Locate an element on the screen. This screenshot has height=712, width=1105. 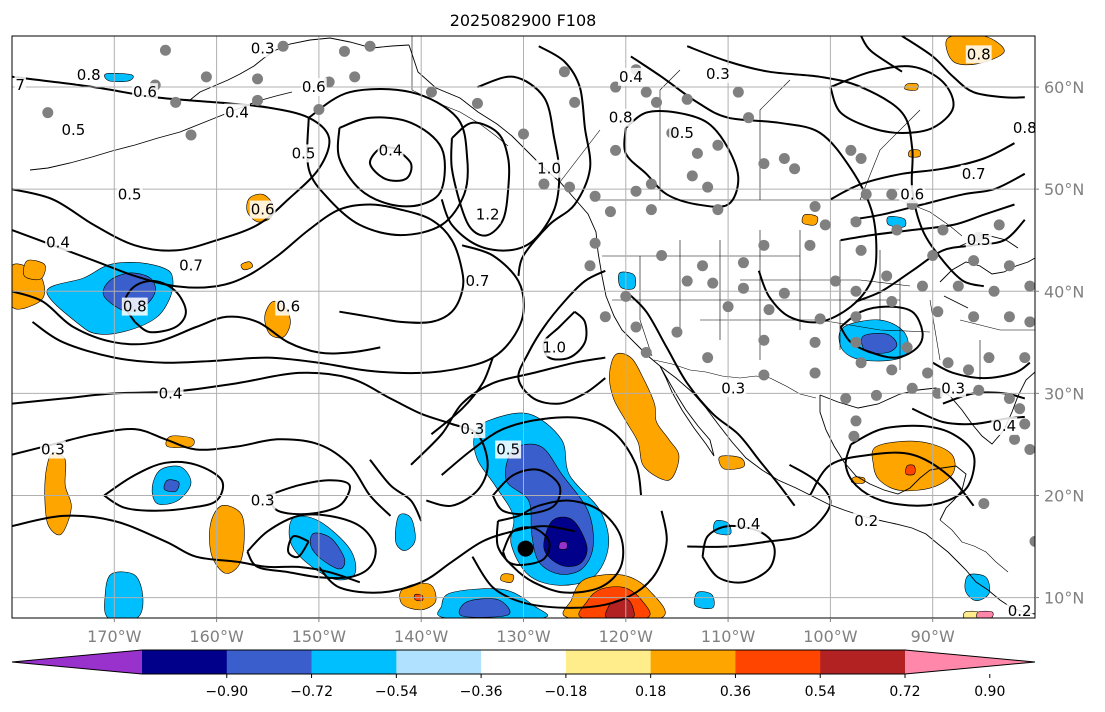
cyclone-position-marker is located at coordinates (525, 548).